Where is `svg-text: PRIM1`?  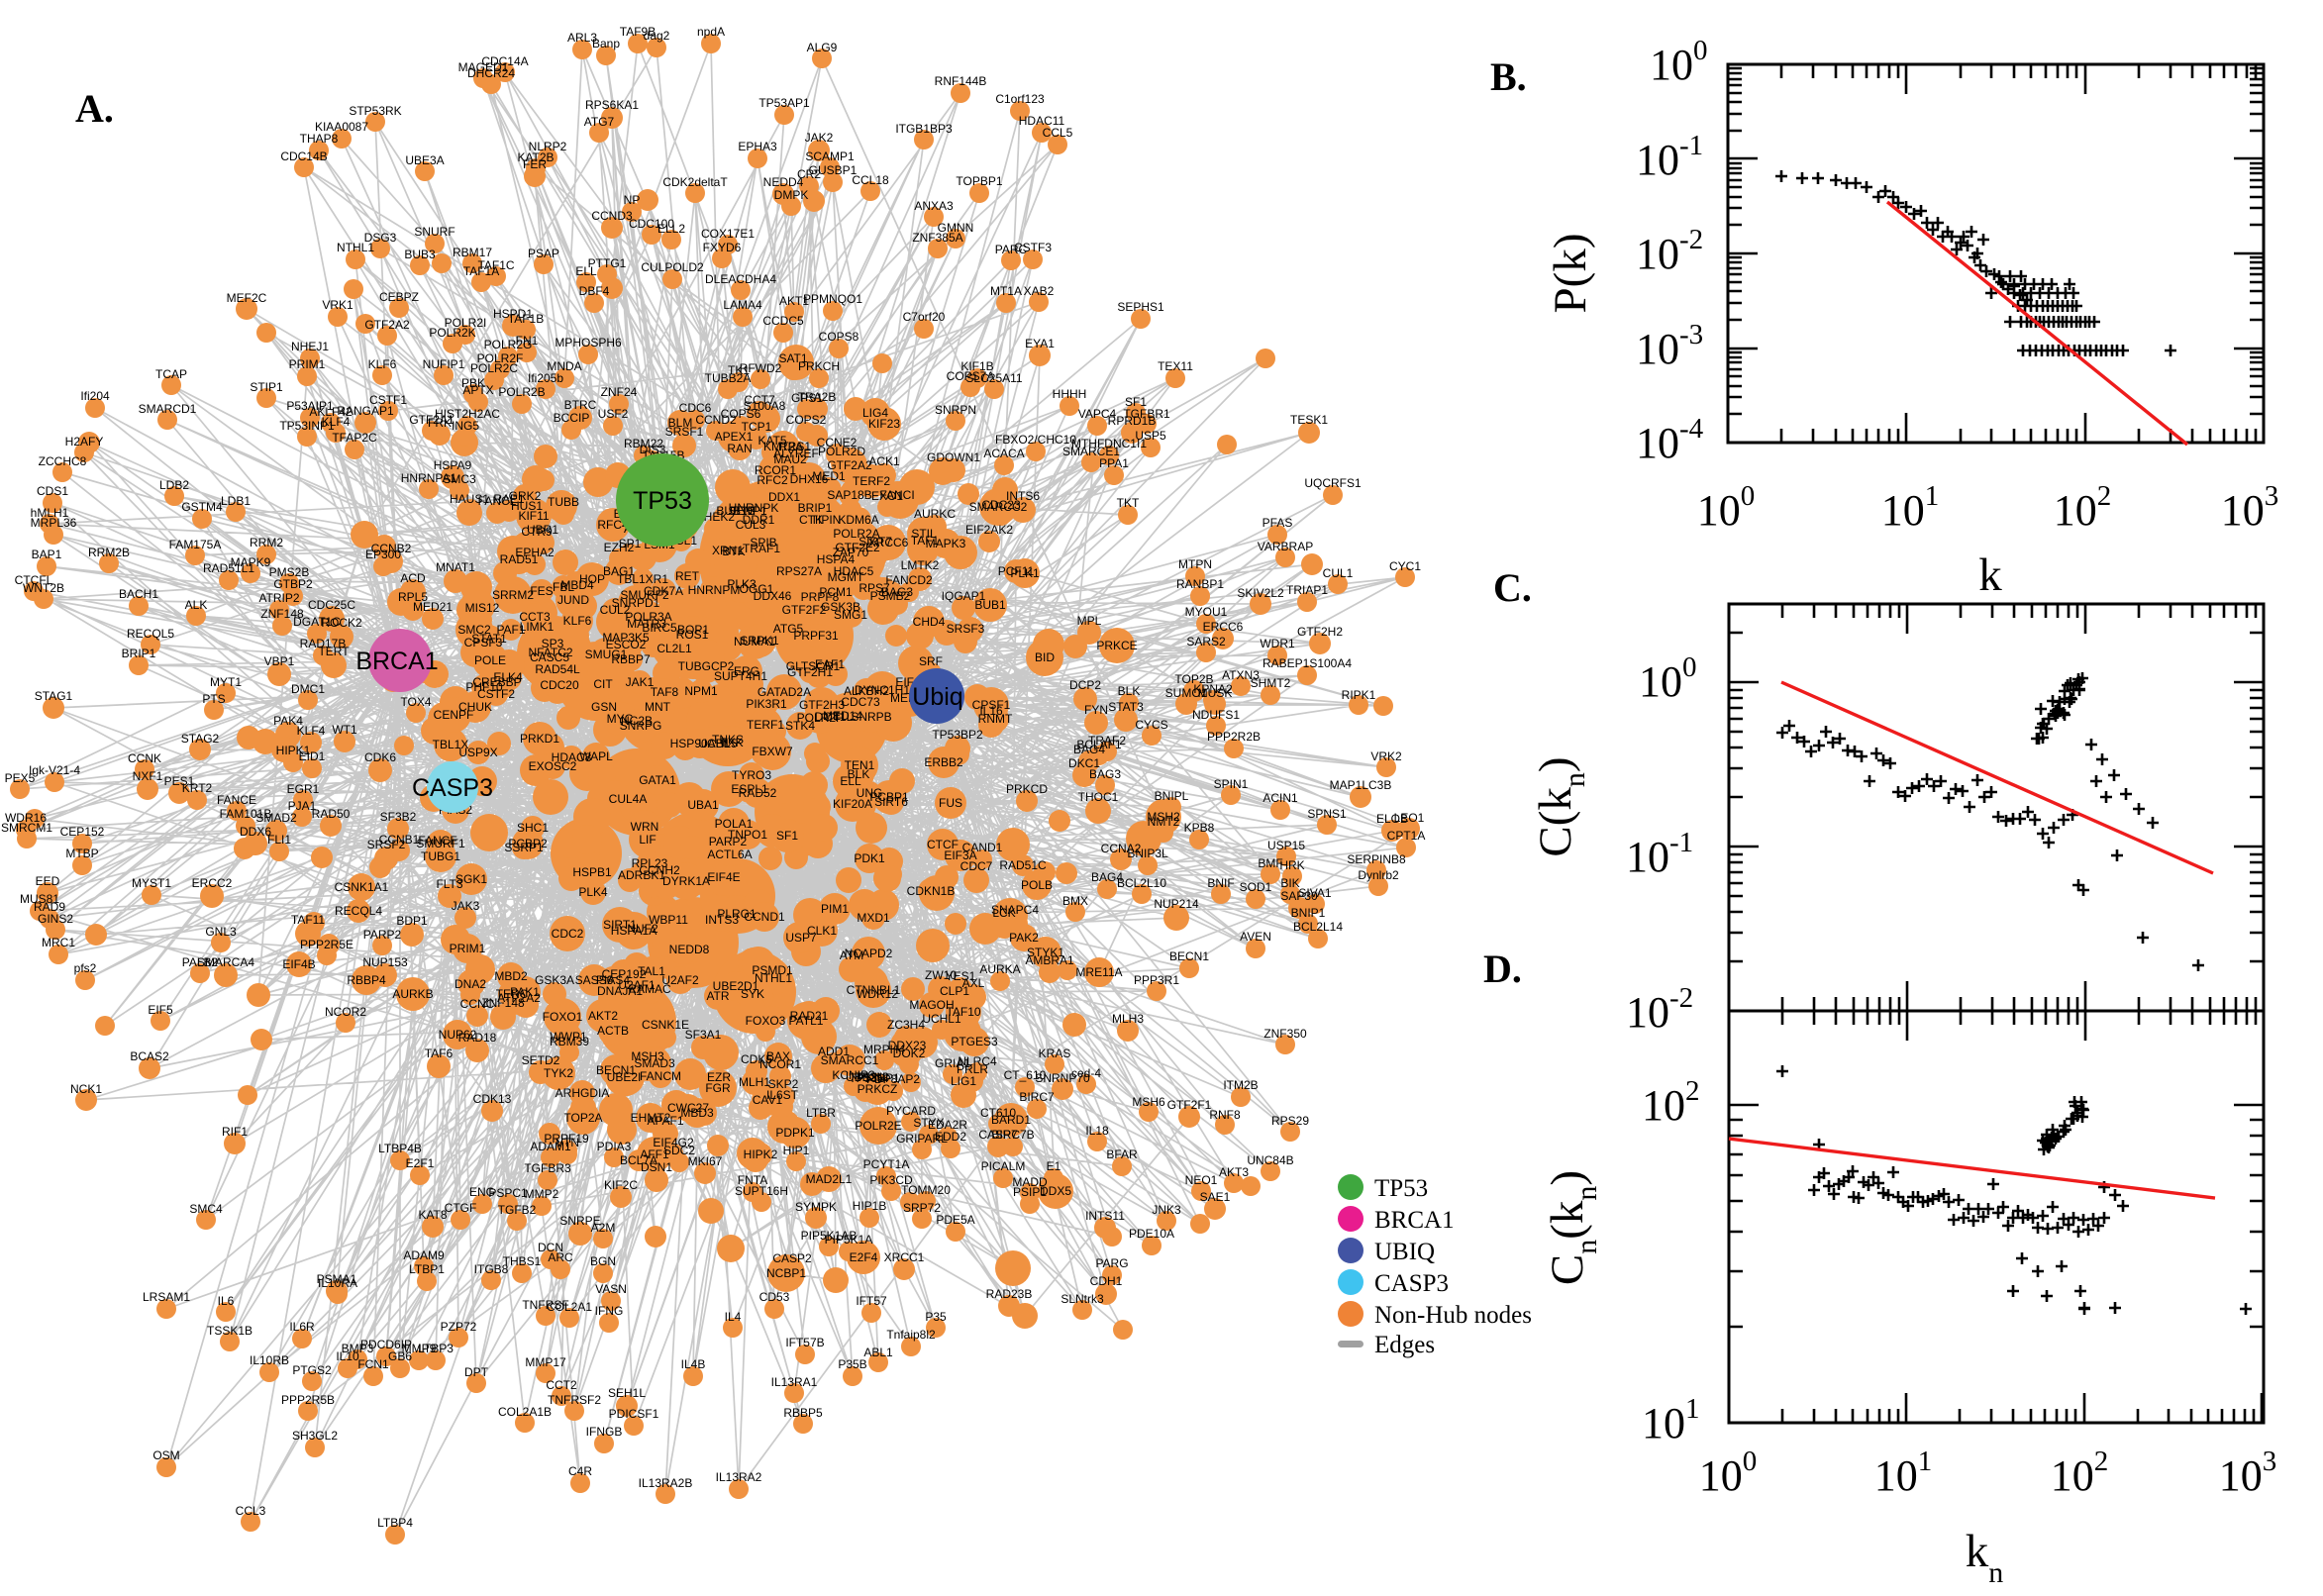
svg-text: PRIM1 is located at coordinates (468, 948).